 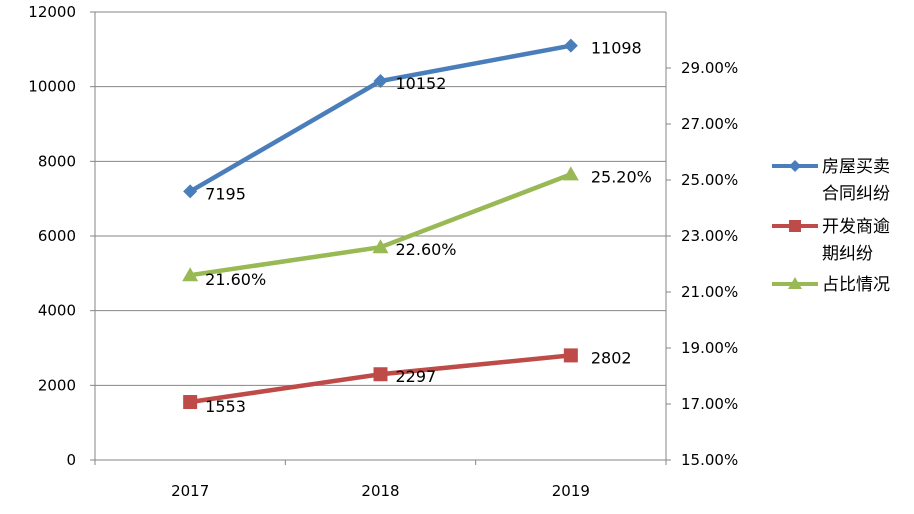 I want to click on right-tick-label: 29.00%, so click(x=709, y=68).